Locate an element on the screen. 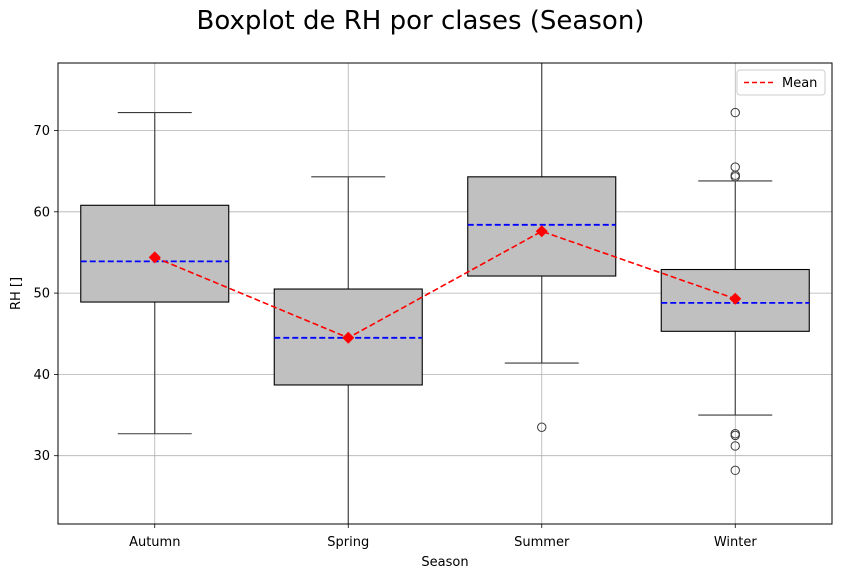 This screenshot has width=841, height=578. mean-line is located at coordinates (445, 284).